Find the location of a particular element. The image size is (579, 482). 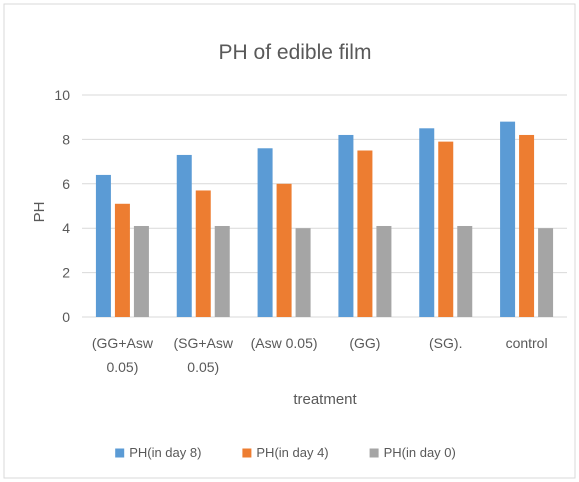

y-tick-label: 2 is located at coordinates (66, 273).